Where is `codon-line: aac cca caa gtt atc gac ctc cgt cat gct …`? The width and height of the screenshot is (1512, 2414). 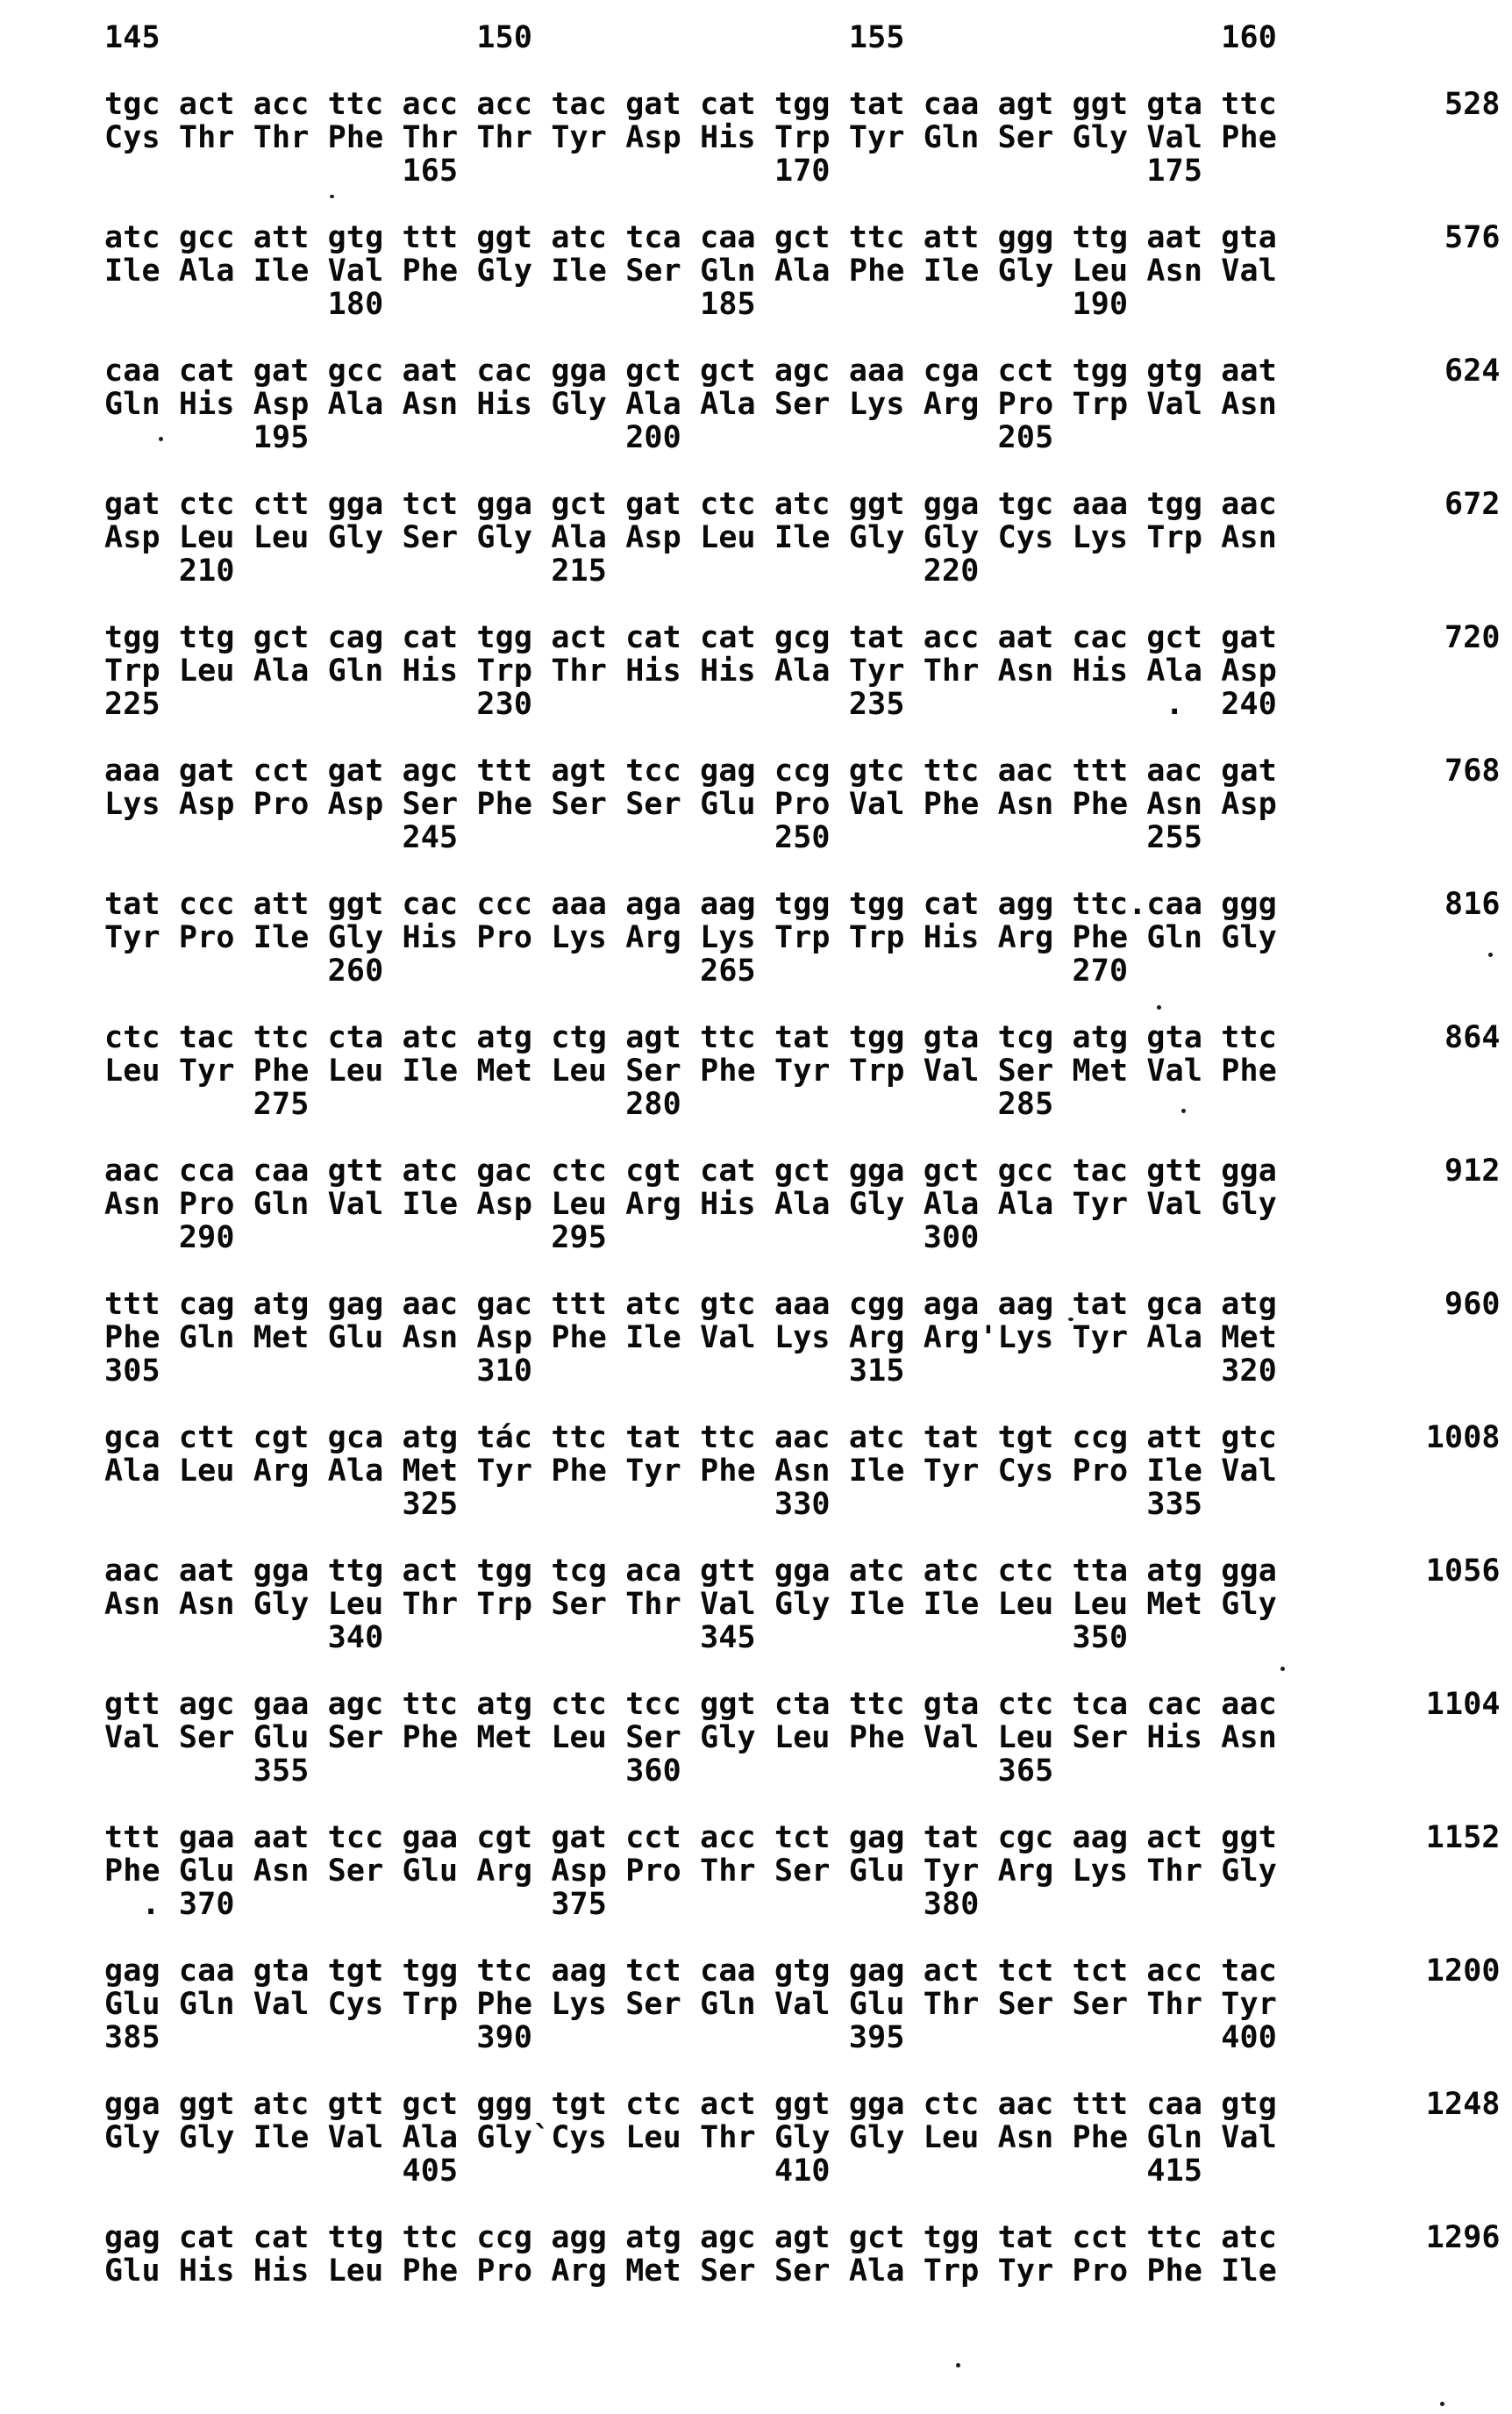 codon-line: aac cca caa gtt atc gac ctc cgt cat gct … is located at coordinates (802, 1171).